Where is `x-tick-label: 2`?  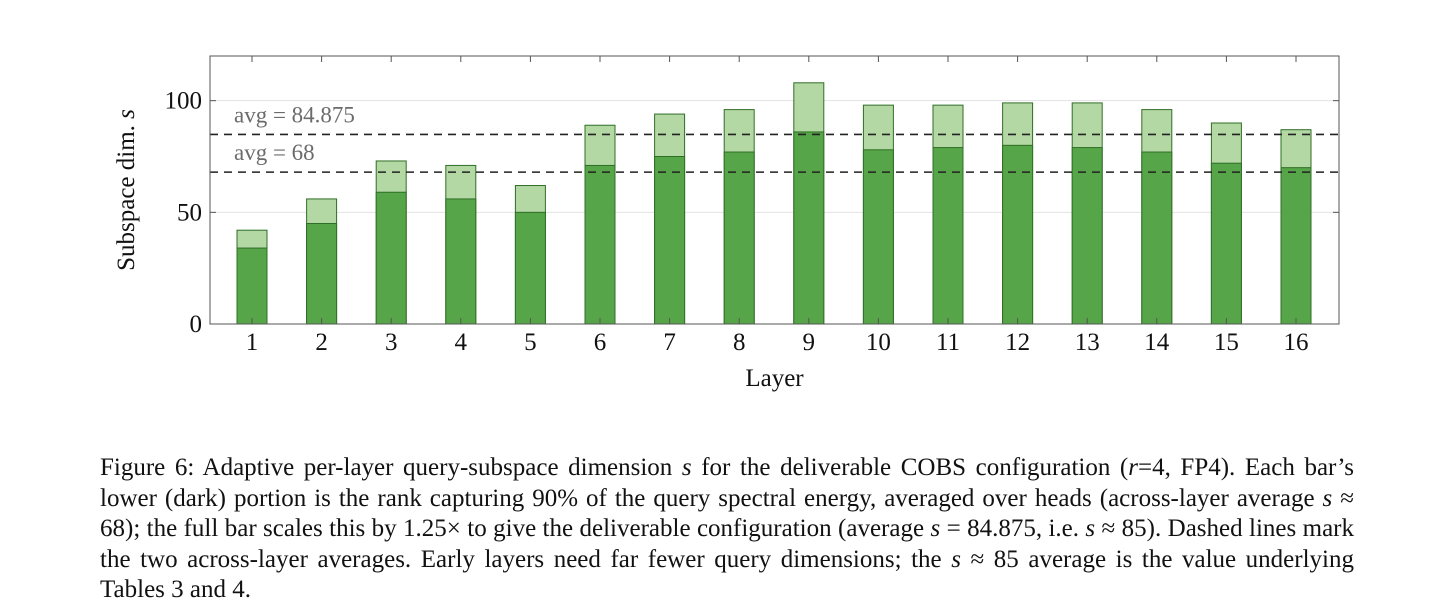
x-tick-label: 2 is located at coordinates (321, 342).